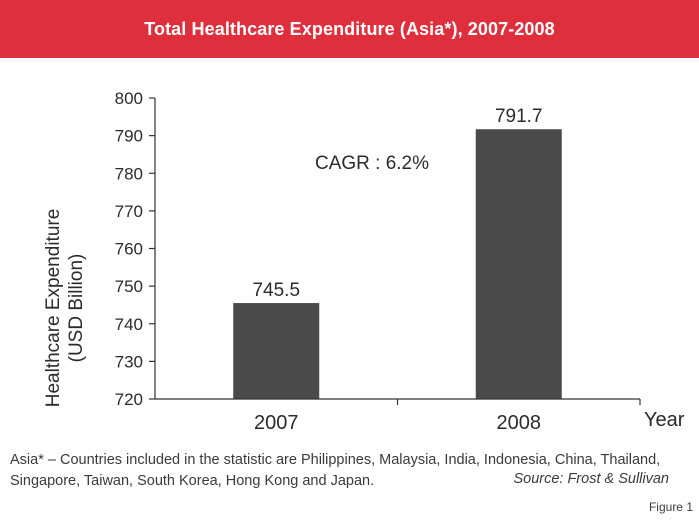  Describe the element at coordinates (276, 290) in the screenshot. I see `value-label-2007: 745.5` at that location.